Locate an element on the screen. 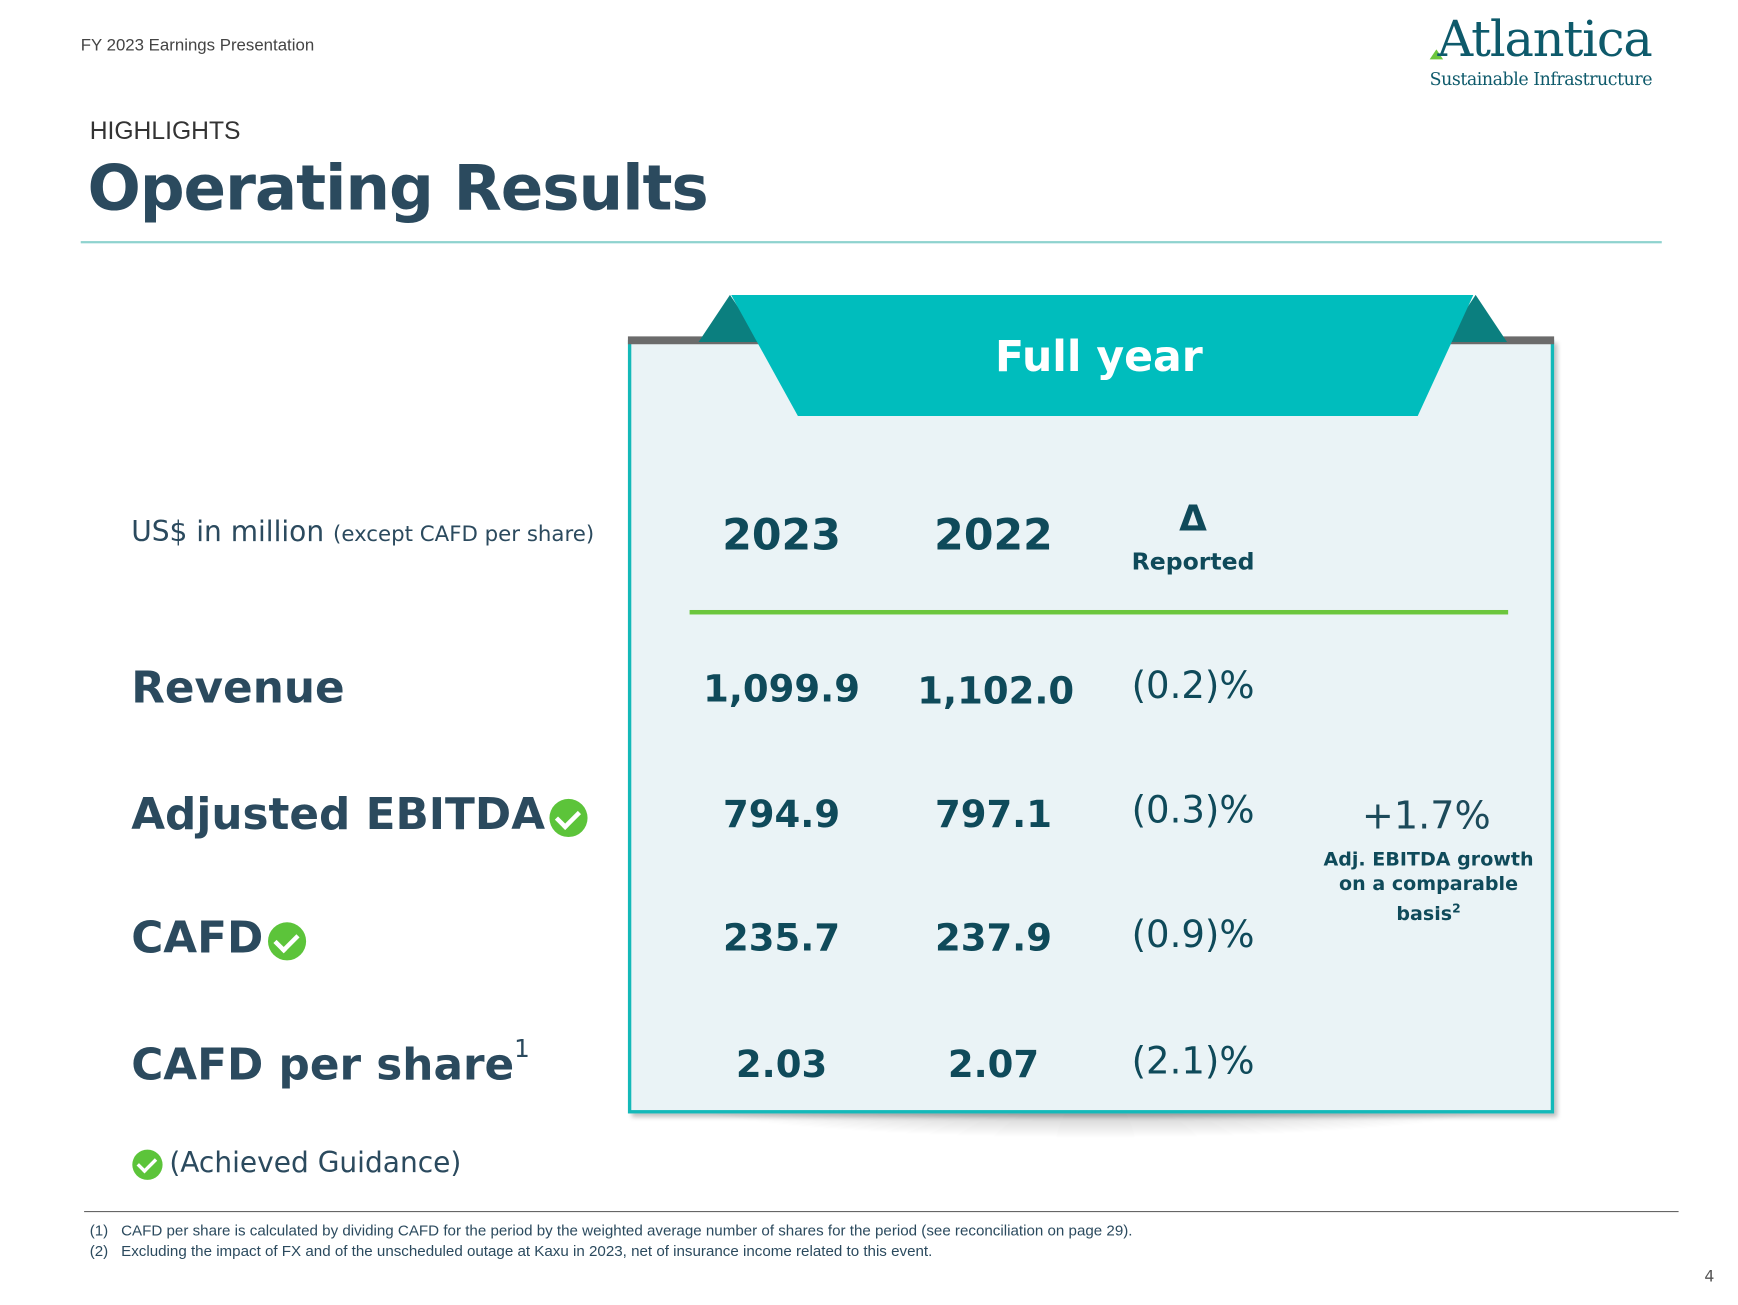 The height and width of the screenshot is (1305, 1738). cafd-2022: 237.9 is located at coordinates (993, 937).